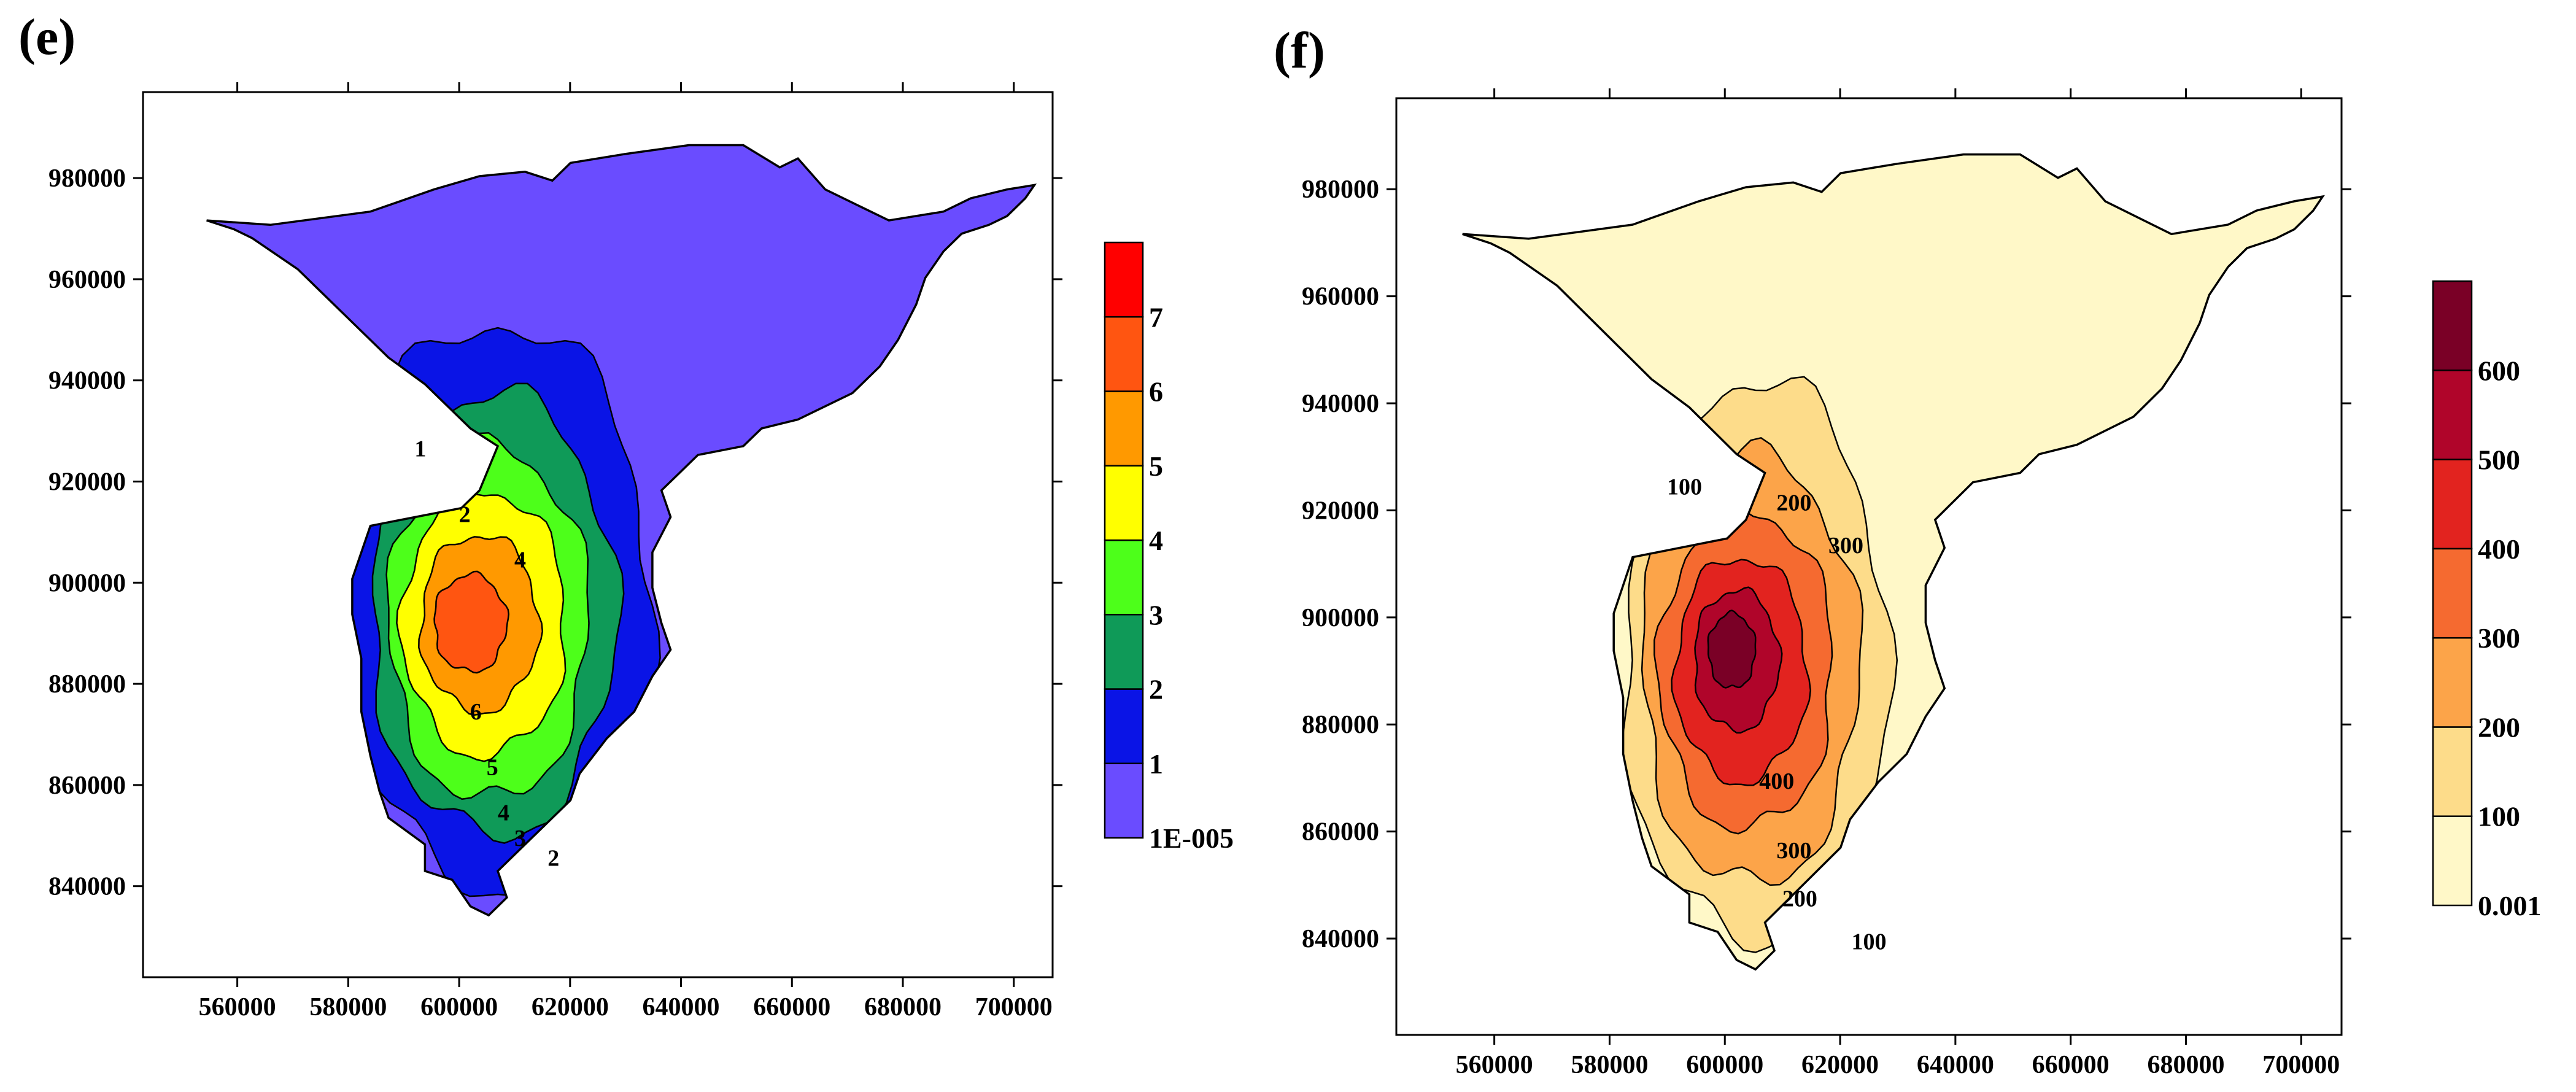 The height and width of the screenshot is (1092, 2576). I want to click on colorbar-label: 100, so click(2499, 816).